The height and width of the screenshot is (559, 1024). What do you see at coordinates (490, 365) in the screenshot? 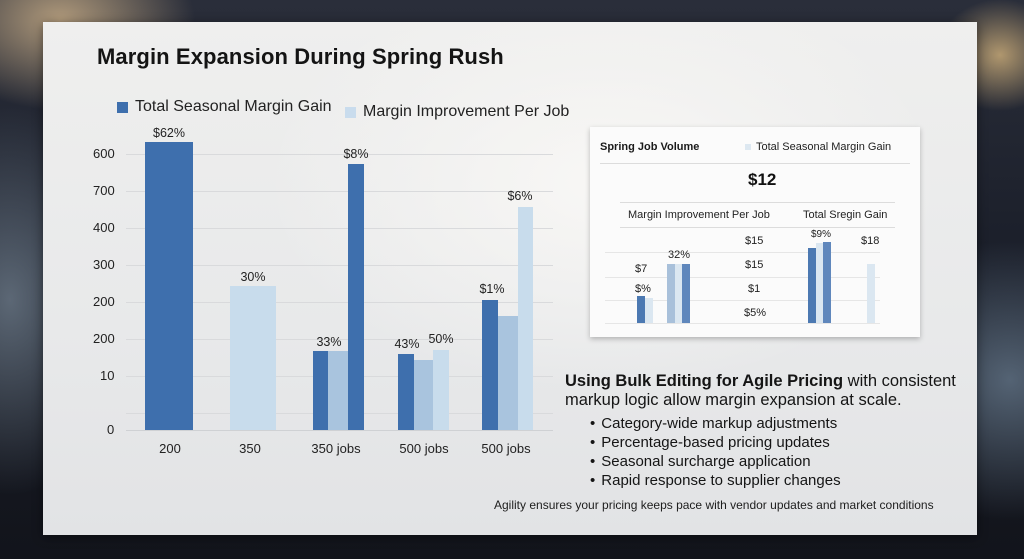
I see `bar-g5-total` at bounding box center [490, 365].